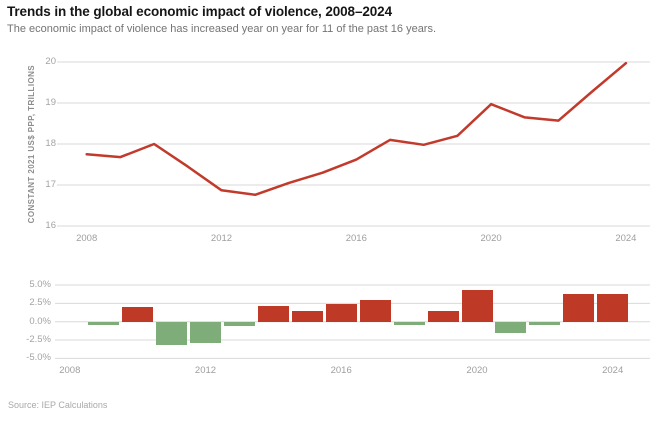  Describe the element at coordinates (38, 358) in the screenshot. I see `y-tick-label: -5.0%` at that location.